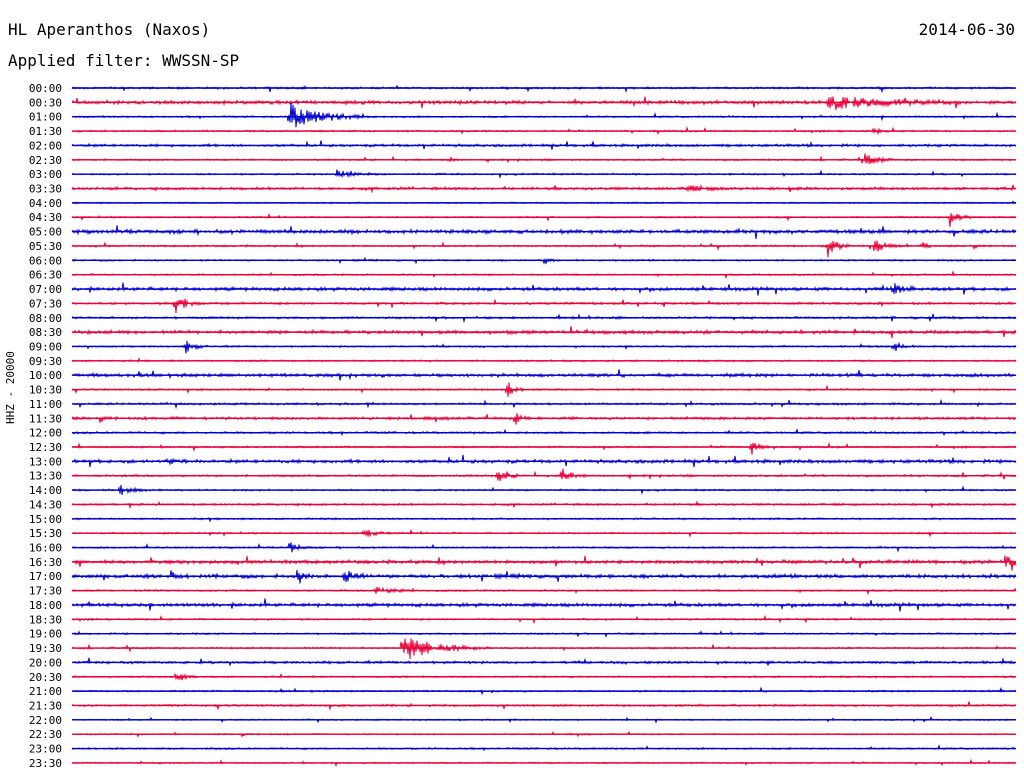 The image size is (1024, 780). What do you see at coordinates (45, 533) in the screenshot?
I see `trace-time-label: 15:30` at bounding box center [45, 533].